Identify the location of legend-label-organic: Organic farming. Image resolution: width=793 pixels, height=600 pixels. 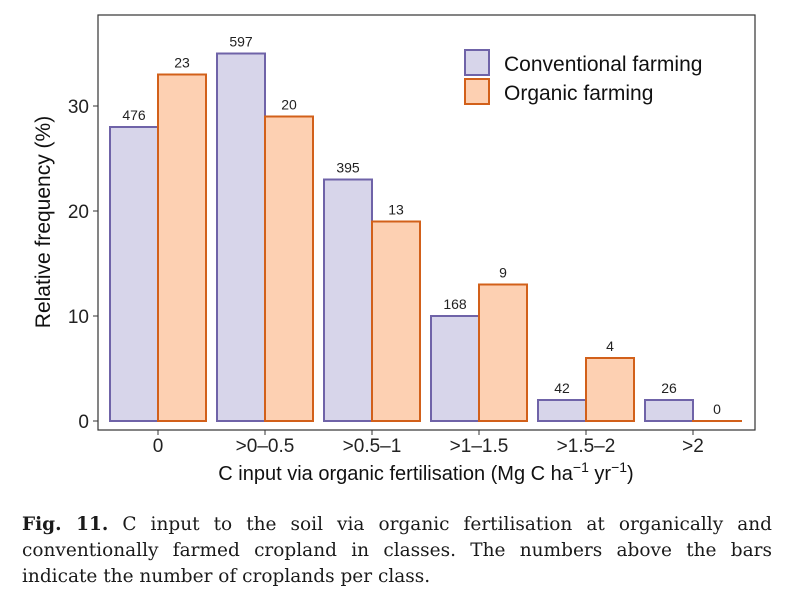
(578, 93).